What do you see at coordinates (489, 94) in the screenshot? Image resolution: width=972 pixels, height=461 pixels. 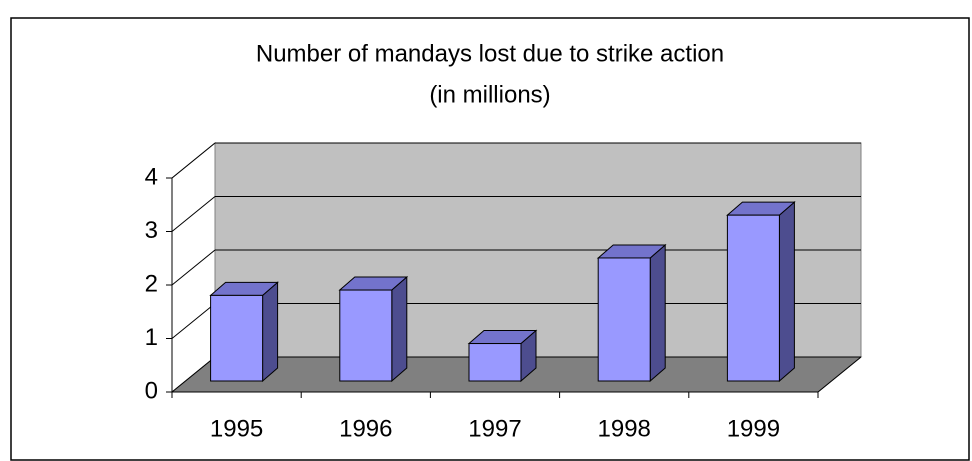 I see `chart-subtitle: (in millions)` at bounding box center [489, 94].